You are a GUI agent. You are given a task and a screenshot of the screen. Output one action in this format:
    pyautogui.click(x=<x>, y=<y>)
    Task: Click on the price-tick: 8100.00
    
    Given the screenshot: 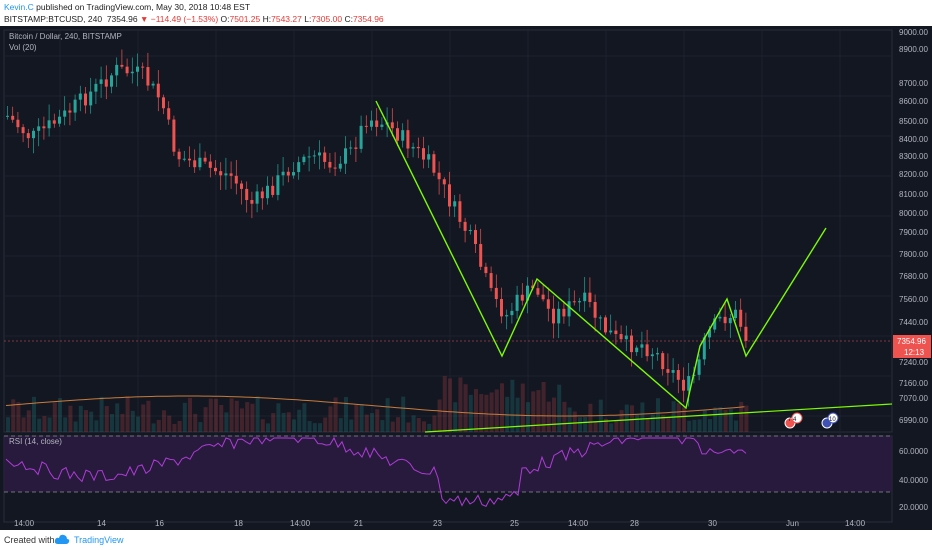 What is the action you would take?
    pyautogui.click(x=913, y=194)
    